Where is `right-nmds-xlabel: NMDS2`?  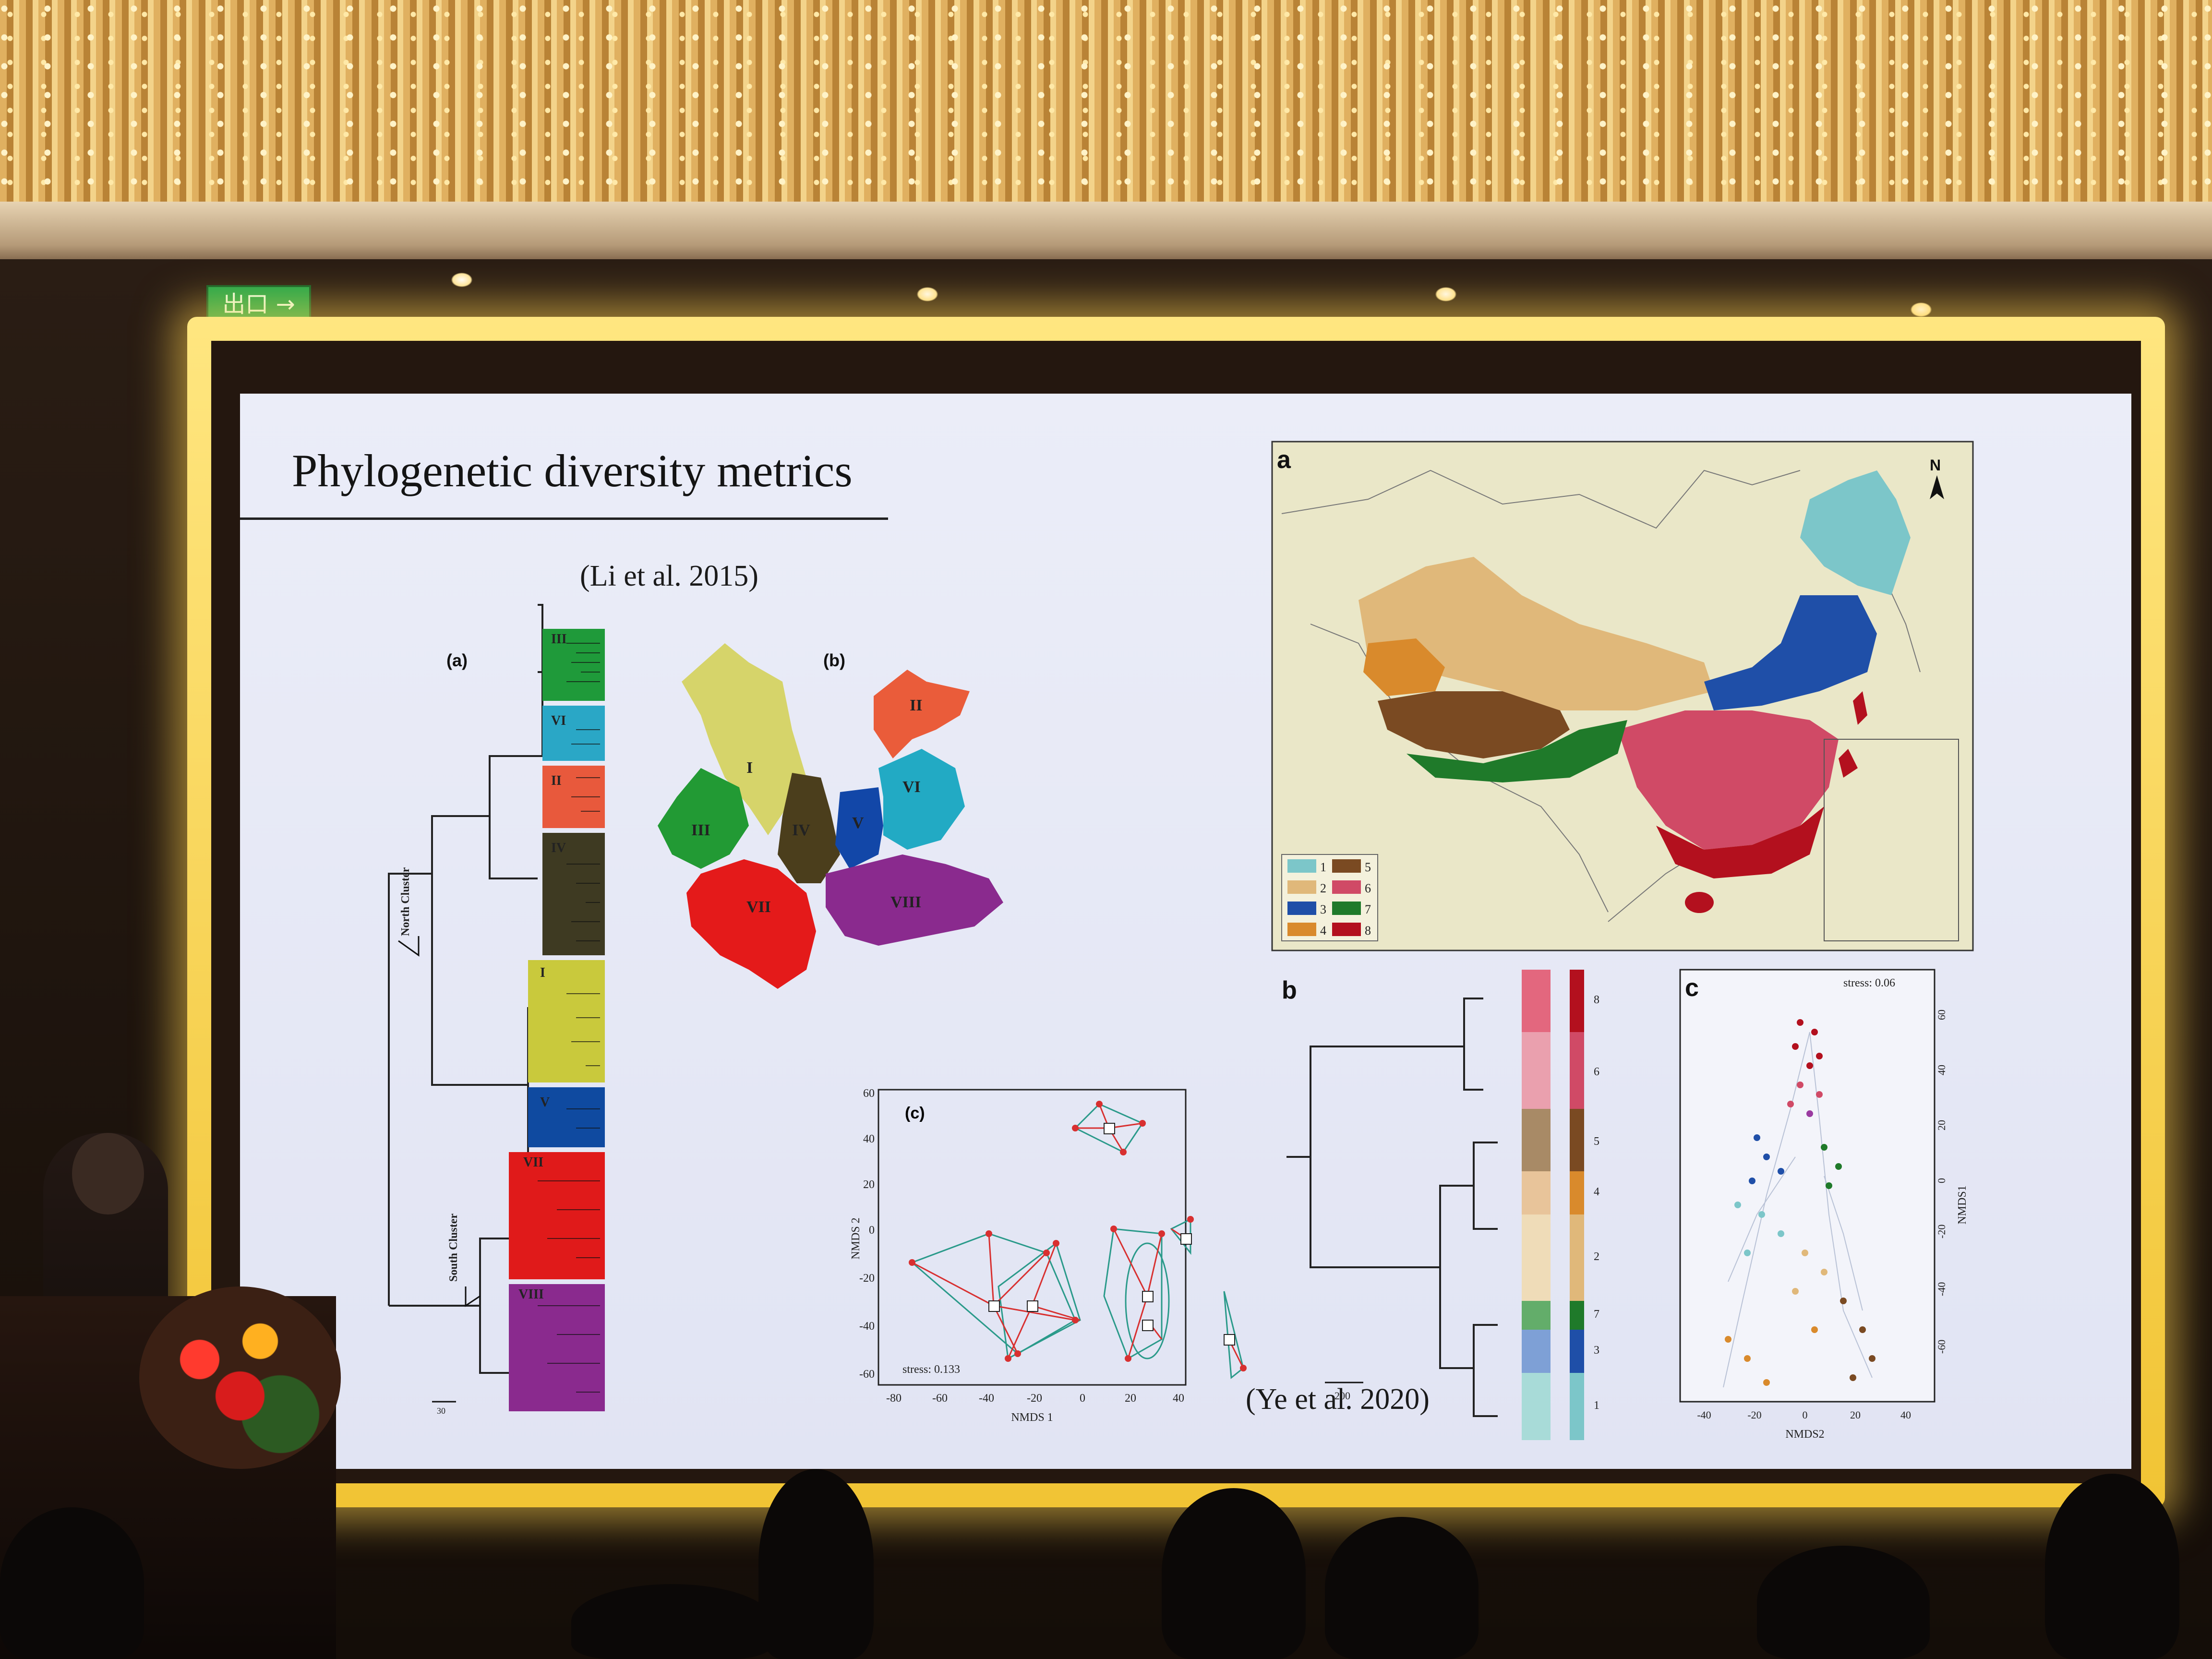
right-nmds-xlabel: NMDS2 is located at coordinates (1804, 1435).